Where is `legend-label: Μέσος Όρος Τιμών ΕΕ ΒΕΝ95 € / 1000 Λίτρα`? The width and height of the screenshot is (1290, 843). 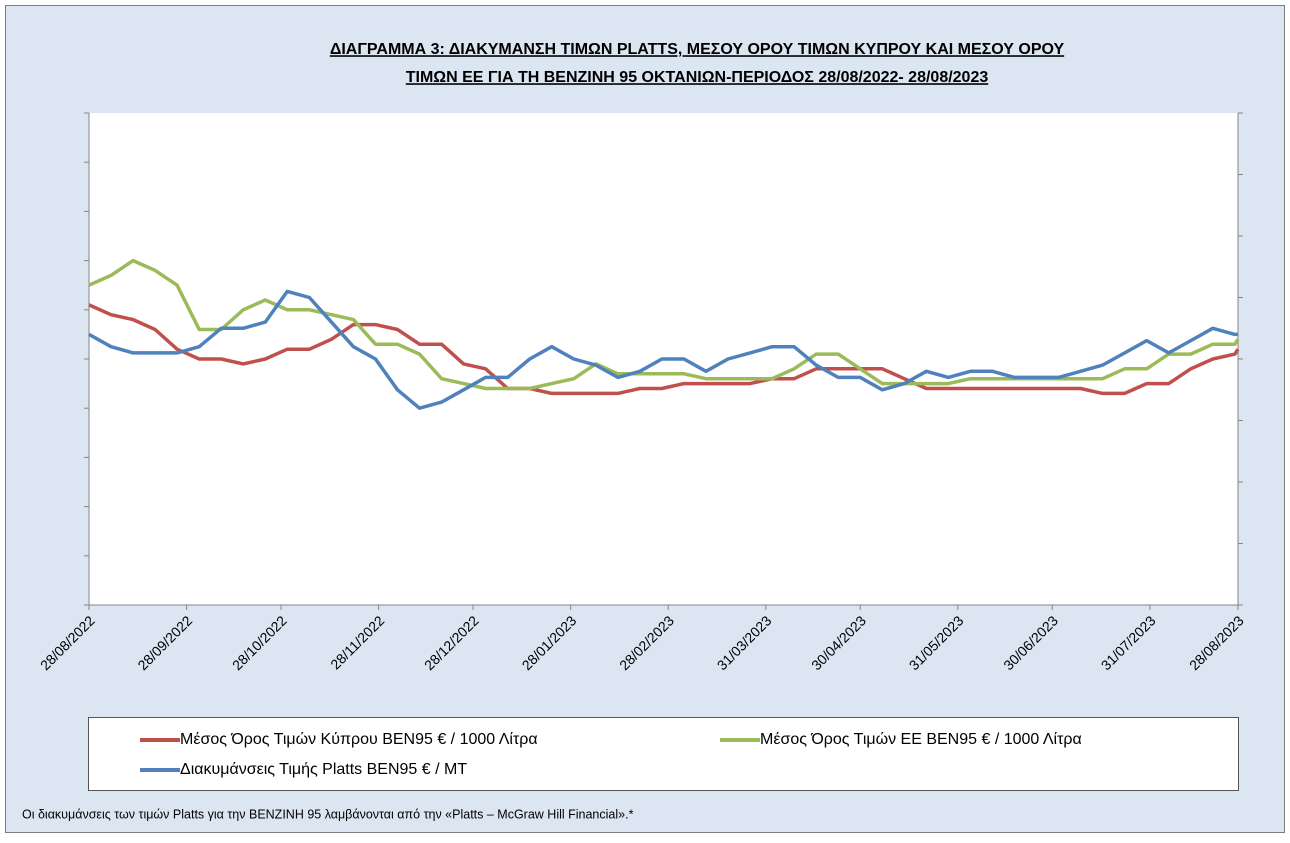
legend-label: Μέσος Όρος Τιμών ΕΕ ΒΕΝ95 € / 1000 Λίτρα is located at coordinates (921, 739).